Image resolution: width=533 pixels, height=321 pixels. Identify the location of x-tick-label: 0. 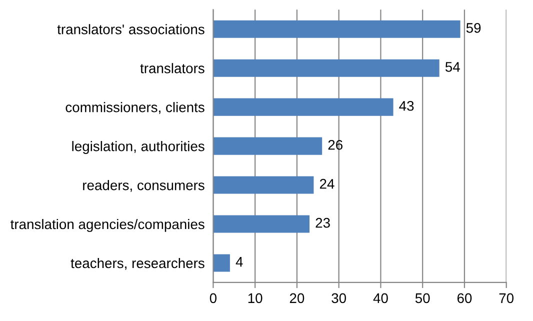
(213, 298).